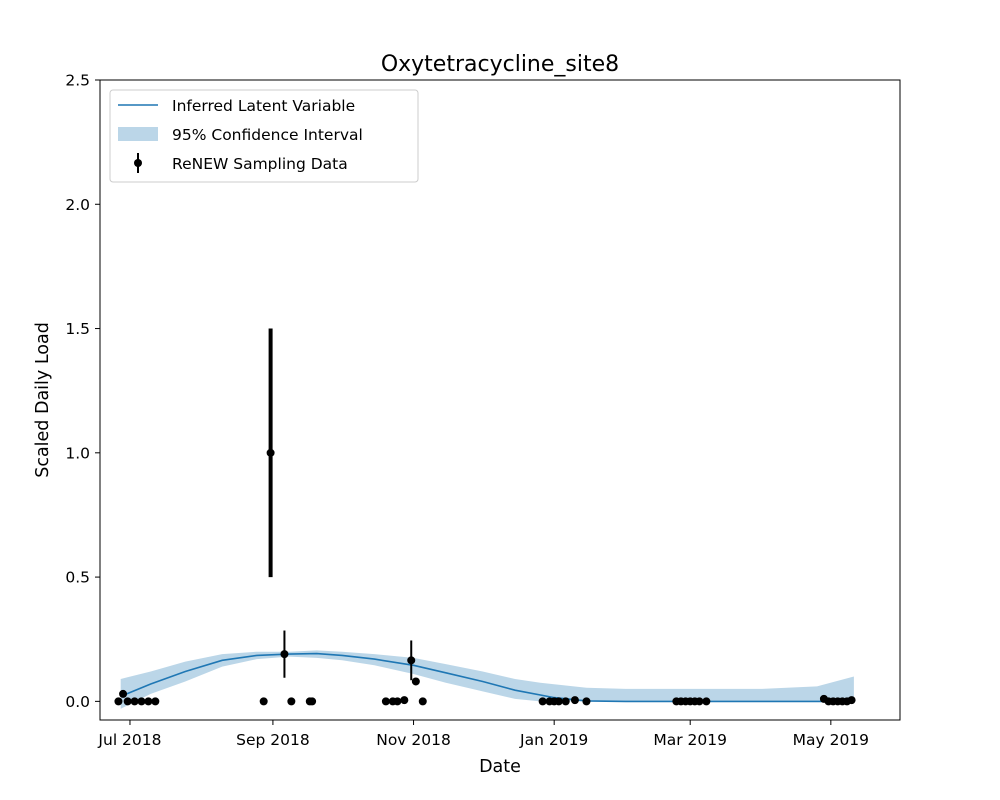  What do you see at coordinates (273, 740) in the screenshot?
I see `x-tick-label: Sep 2018` at bounding box center [273, 740].